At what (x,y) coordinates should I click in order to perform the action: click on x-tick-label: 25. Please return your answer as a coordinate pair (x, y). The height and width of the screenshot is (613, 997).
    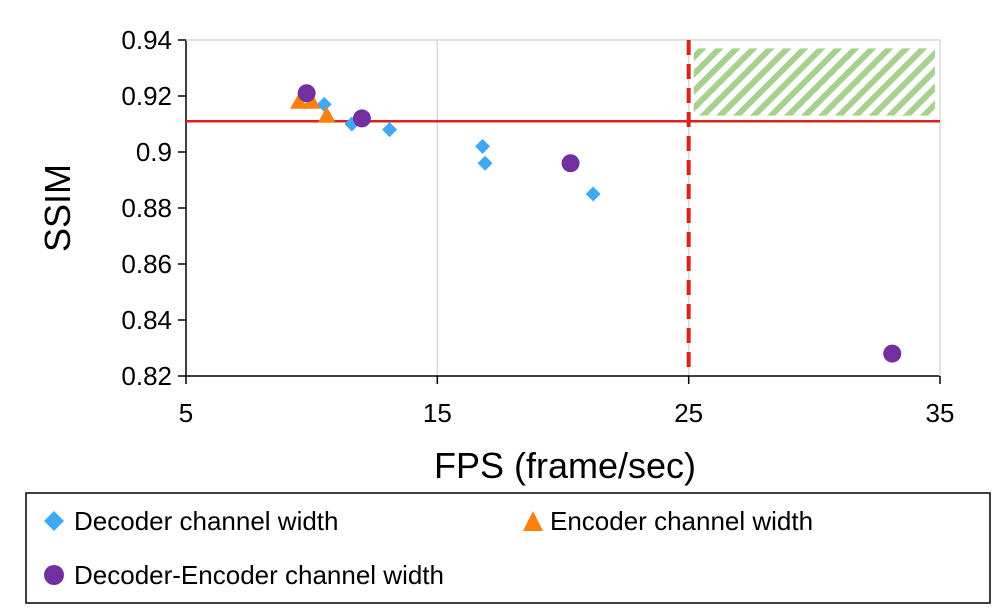
    Looking at the image, I should click on (688, 413).